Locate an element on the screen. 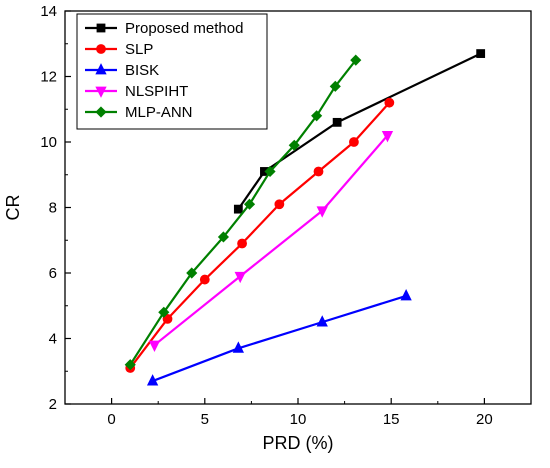 This screenshot has height=468, width=550. y-tick-label: 14 is located at coordinates (48, 11).